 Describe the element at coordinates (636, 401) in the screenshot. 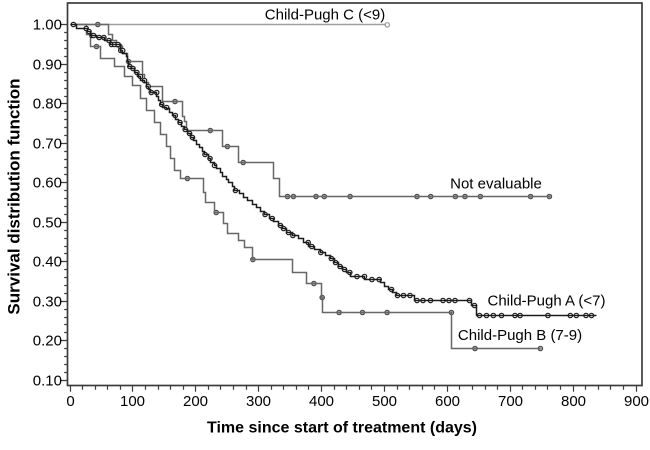

I see `svg-text: 900` at that location.